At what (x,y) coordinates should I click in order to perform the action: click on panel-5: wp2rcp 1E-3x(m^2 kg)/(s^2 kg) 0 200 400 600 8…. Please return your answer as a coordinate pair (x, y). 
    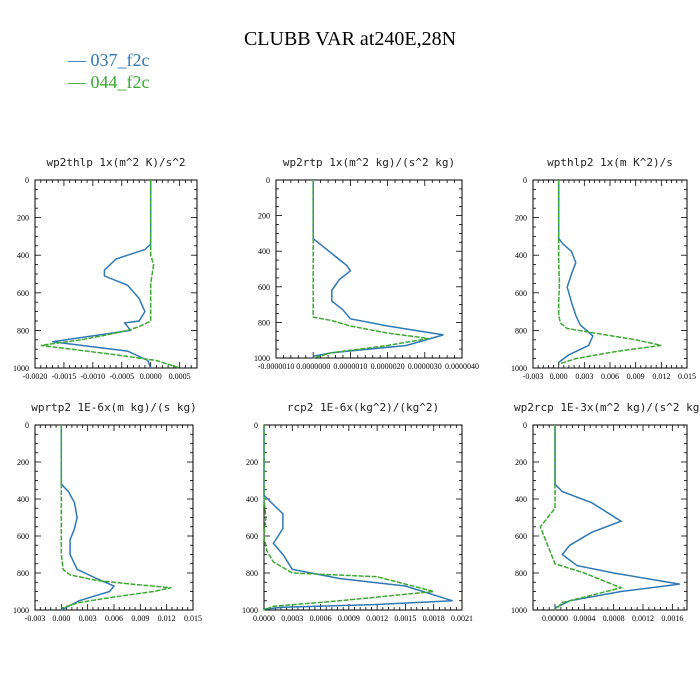
    Looking at the image, I should click on (605, 512).